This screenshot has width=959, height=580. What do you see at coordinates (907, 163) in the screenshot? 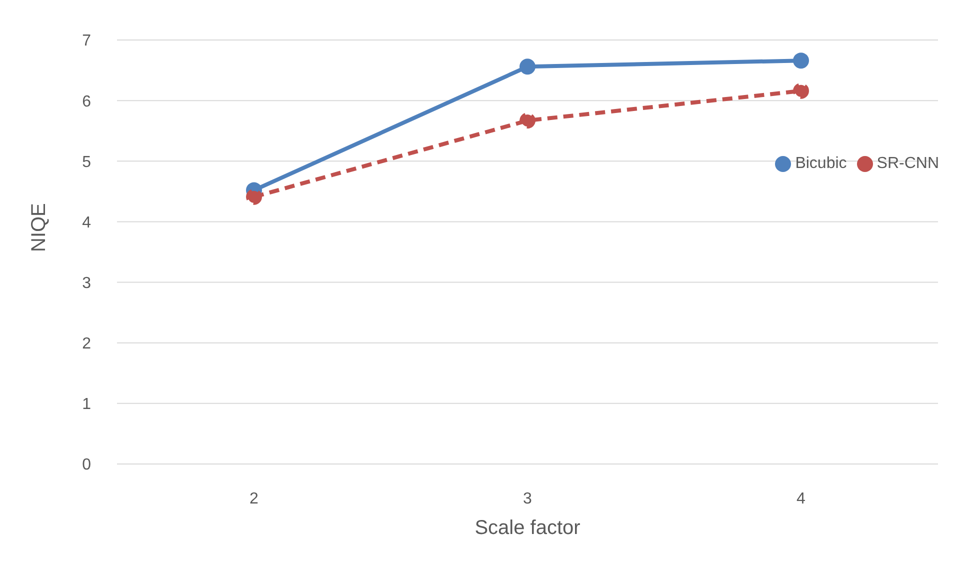
I see `legend-label: SR-CNN` at bounding box center [907, 163].